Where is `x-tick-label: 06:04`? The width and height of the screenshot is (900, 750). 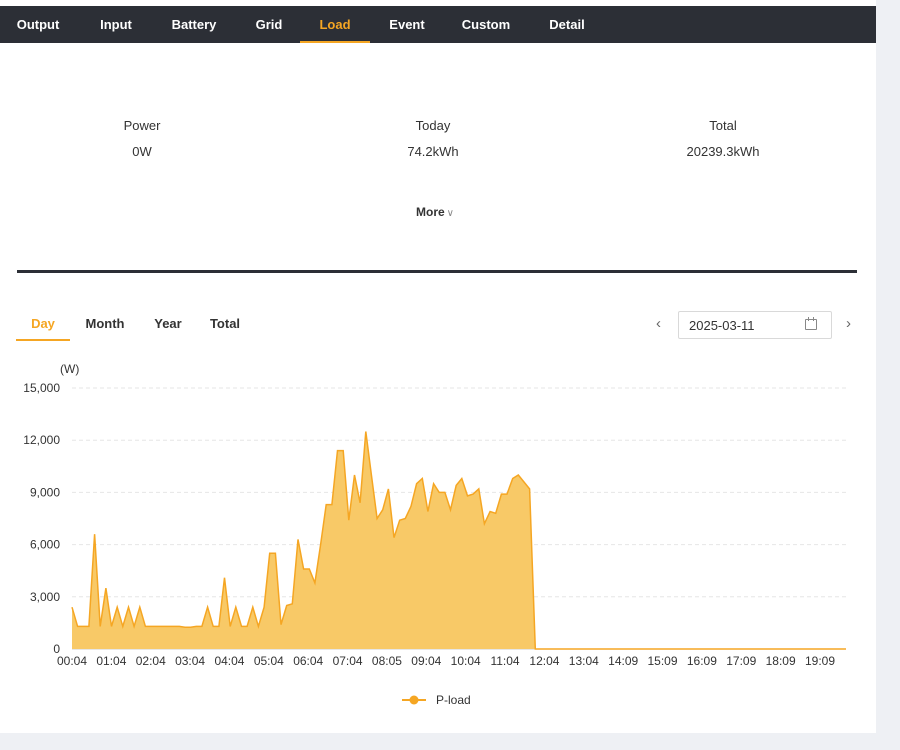 x-tick-label: 06:04 is located at coordinates (308, 661).